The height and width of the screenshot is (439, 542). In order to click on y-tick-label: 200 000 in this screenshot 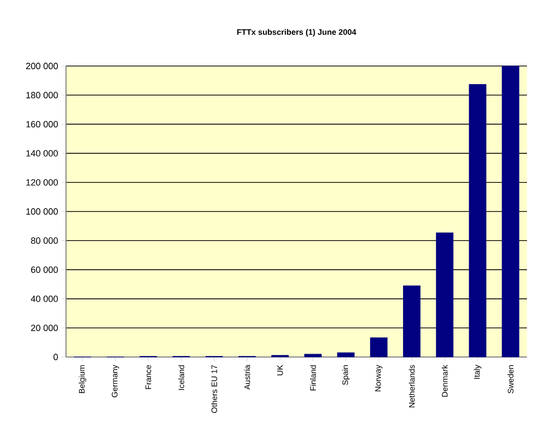, I will do `click(42, 66)`.